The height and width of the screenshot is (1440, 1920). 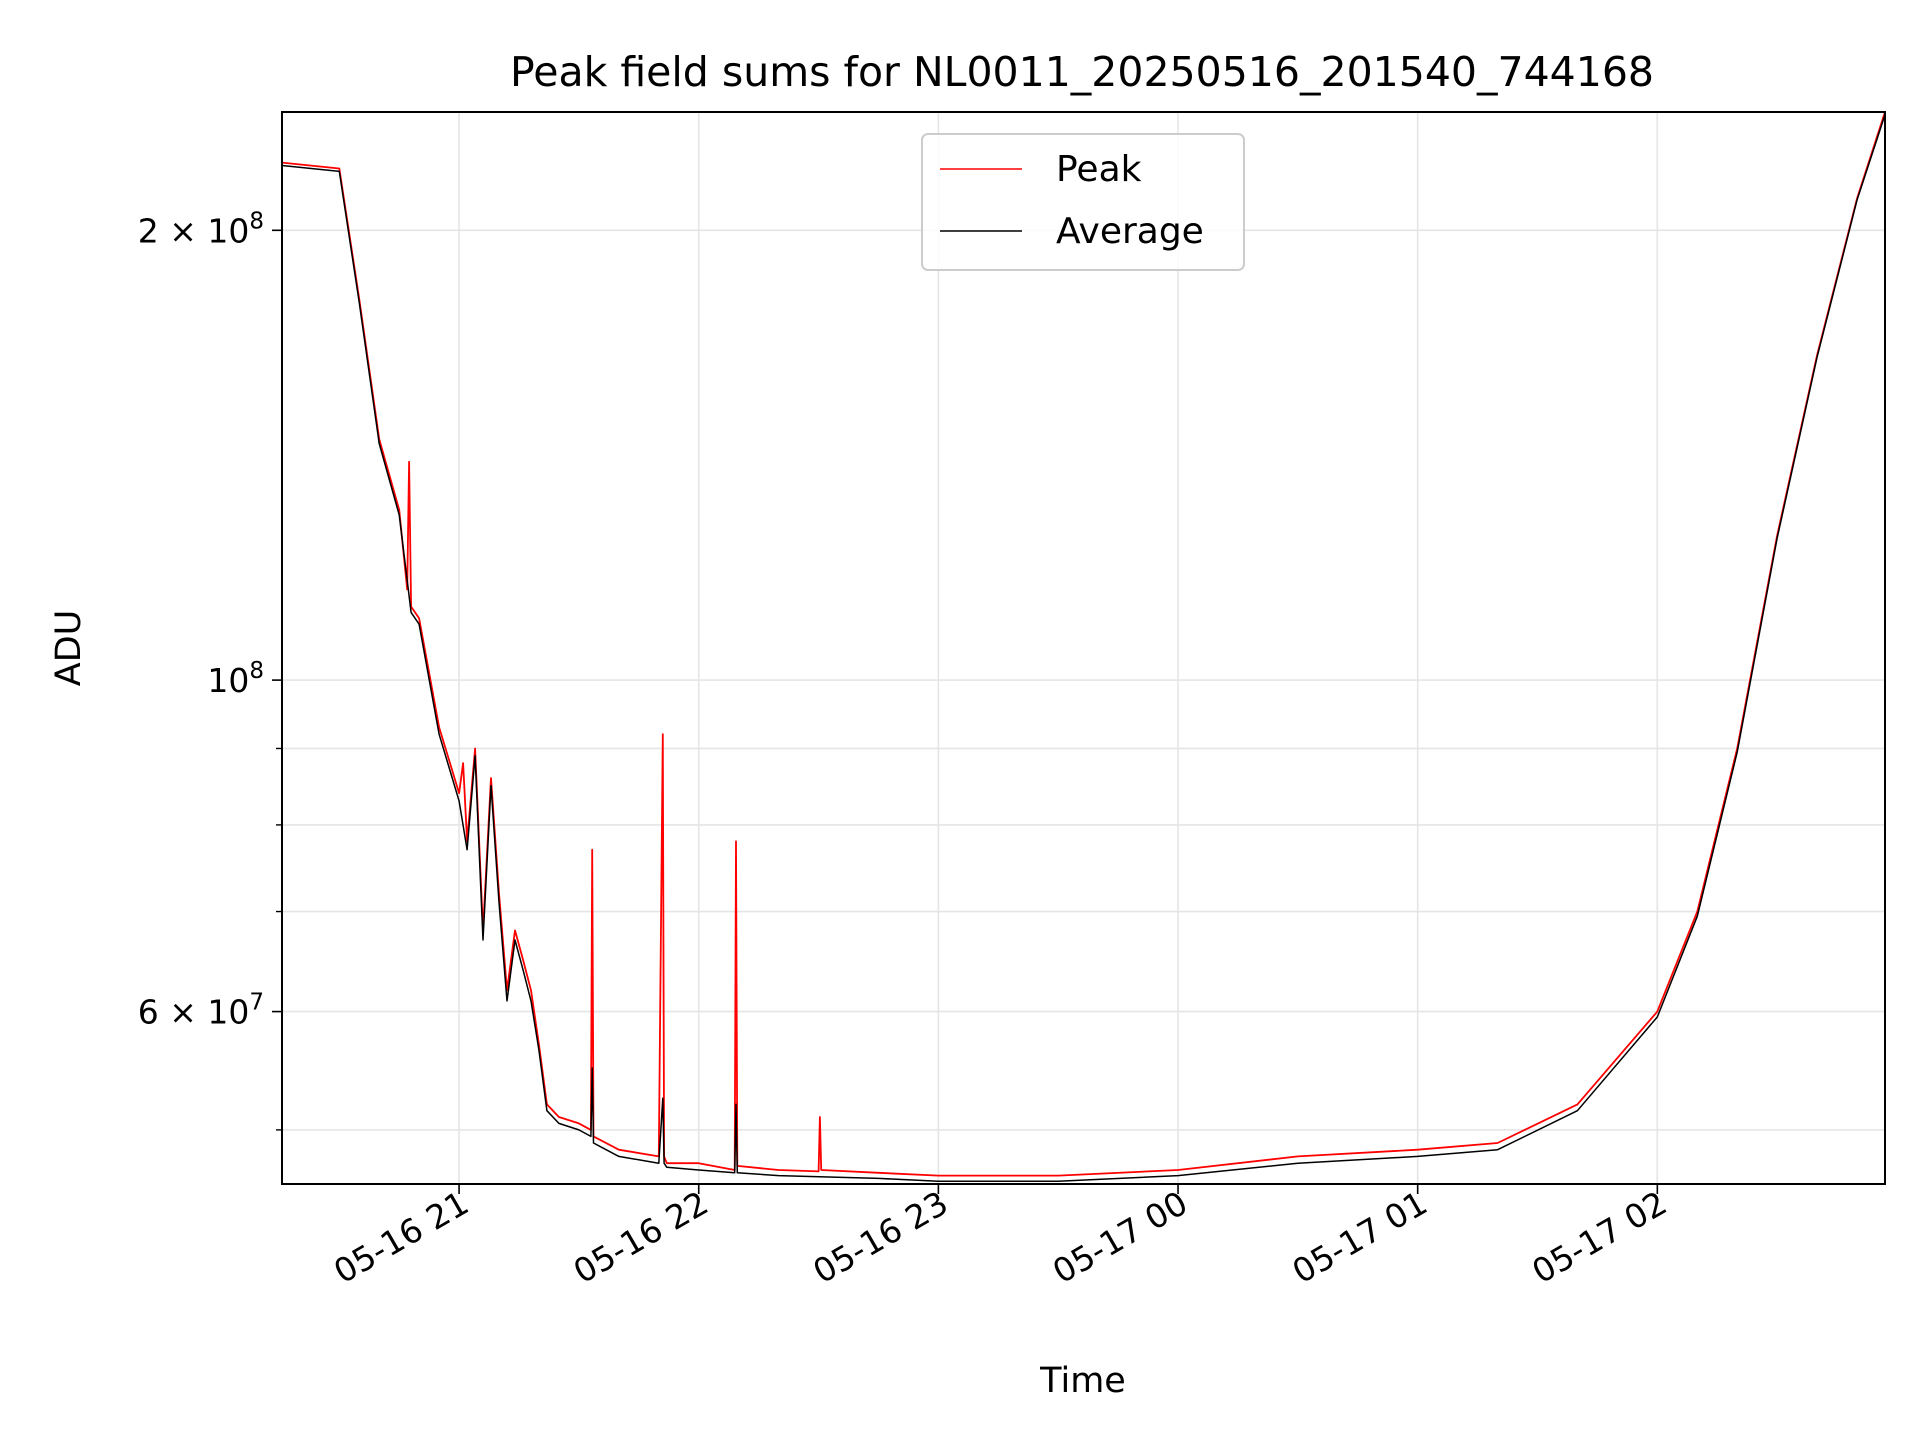 I want to click on legend: Peak Average, so click(x=1083, y=202).